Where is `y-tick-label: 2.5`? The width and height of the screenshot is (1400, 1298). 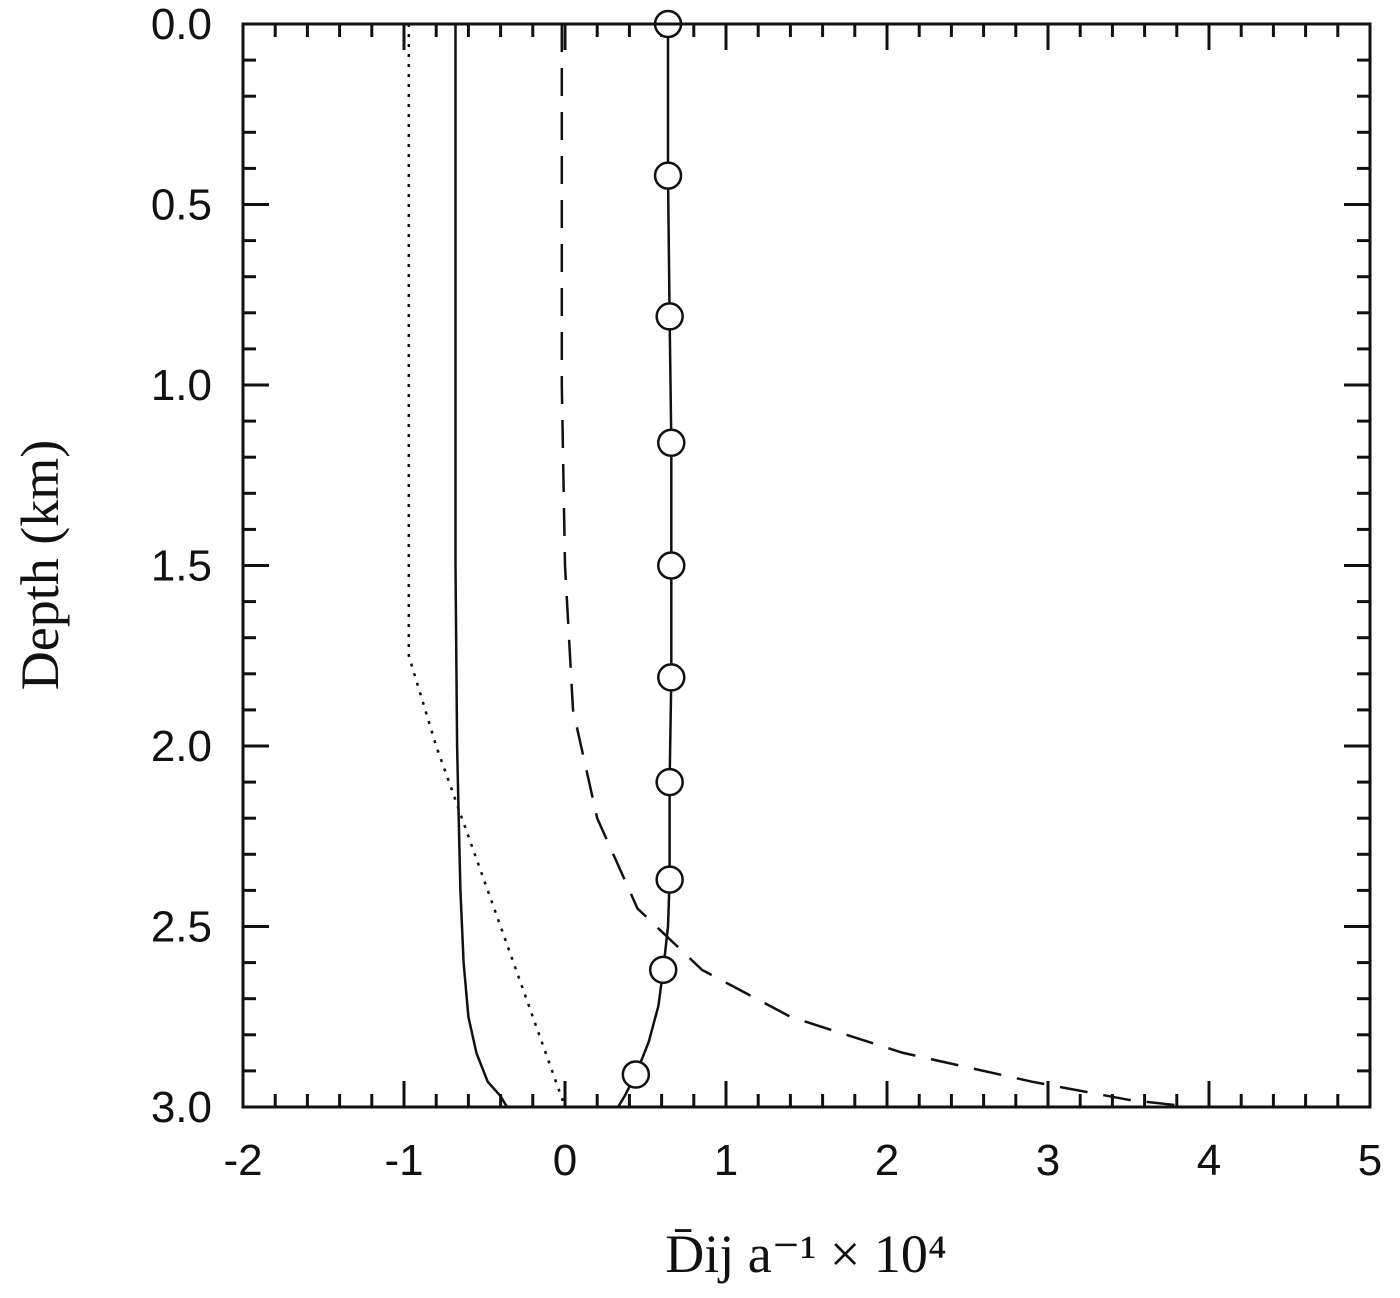 y-tick-label: 2.5 is located at coordinates (181, 927).